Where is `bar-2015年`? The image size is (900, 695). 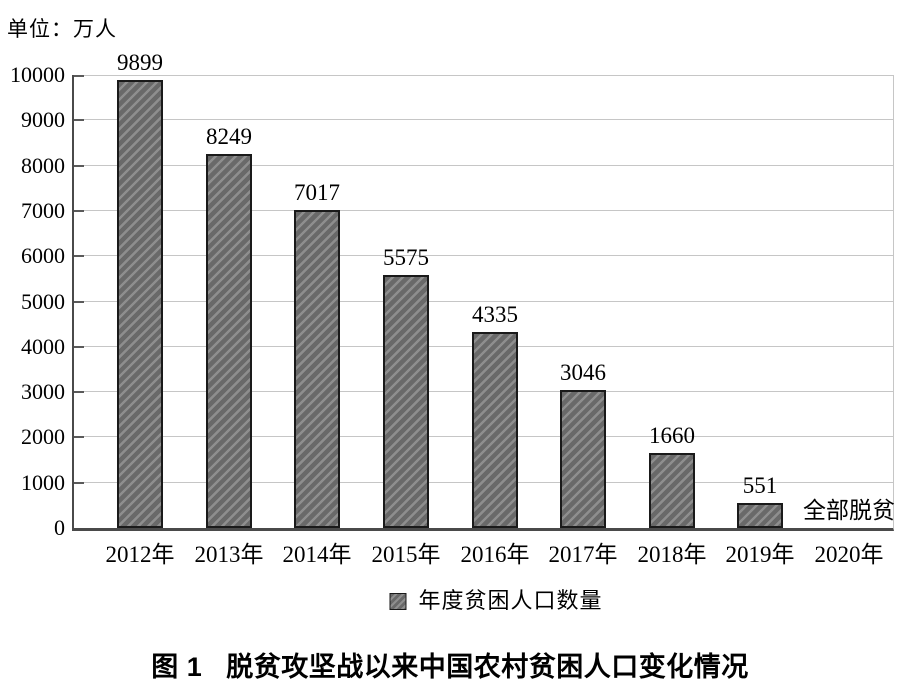 bar-2015年 is located at coordinates (406, 401).